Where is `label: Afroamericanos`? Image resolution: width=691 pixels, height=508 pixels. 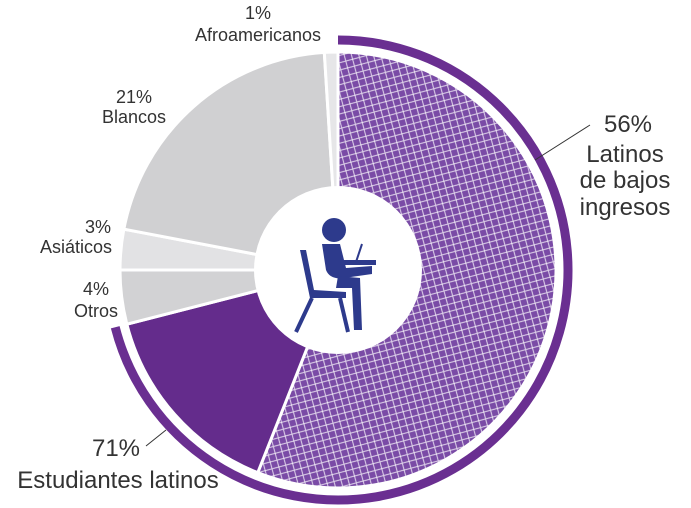
label: Afroamericanos is located at coordinates (258, 35).